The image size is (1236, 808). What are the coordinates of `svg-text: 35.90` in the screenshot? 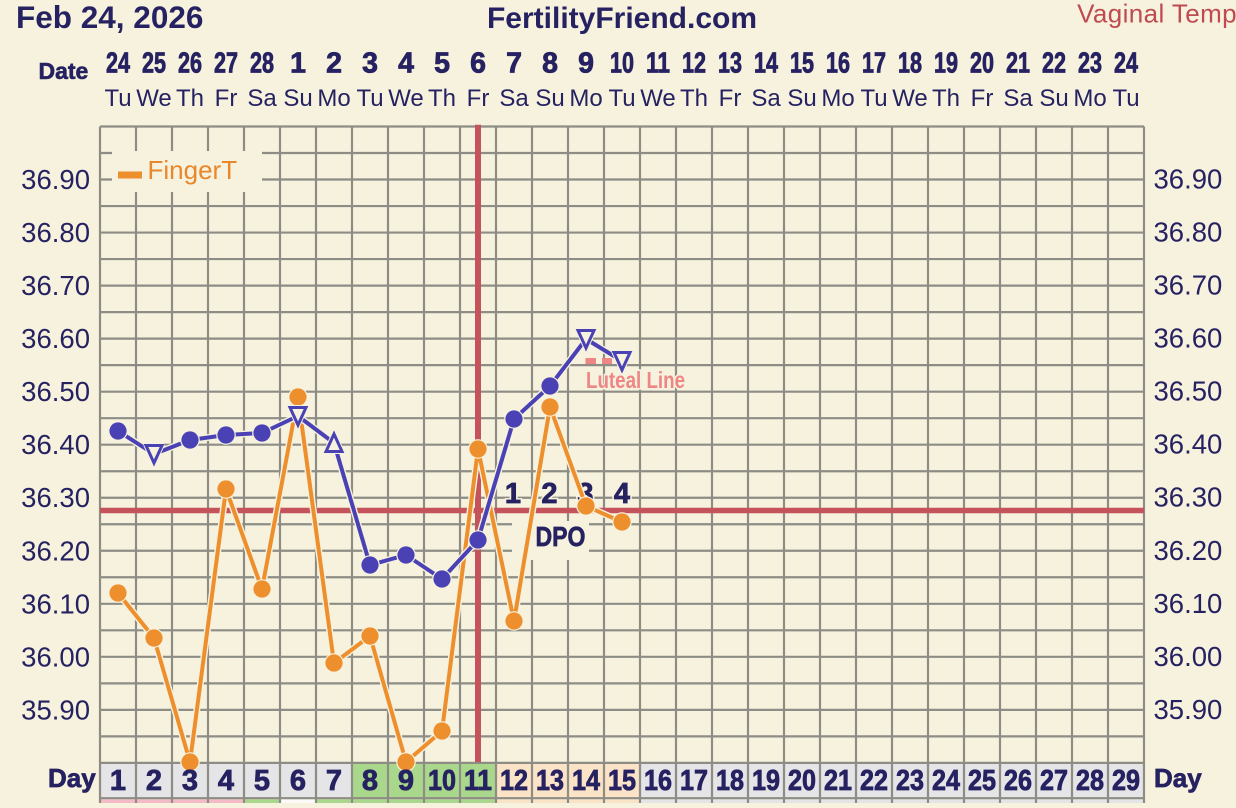 It's located at (1188, 709).